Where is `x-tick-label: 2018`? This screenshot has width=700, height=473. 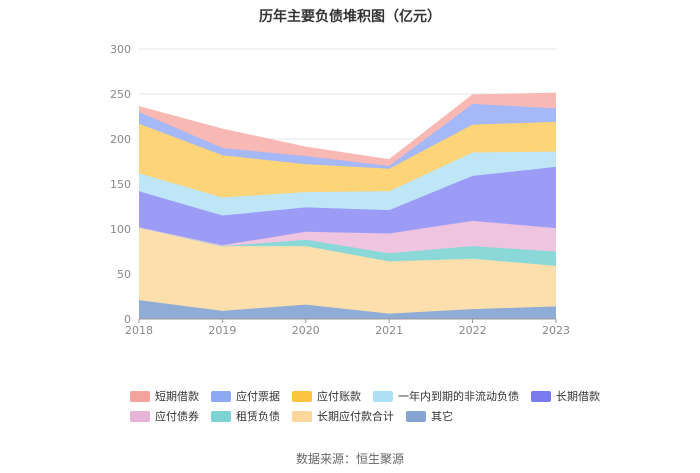
x-tick-label: 2018 is located at coordinates (139, 330).